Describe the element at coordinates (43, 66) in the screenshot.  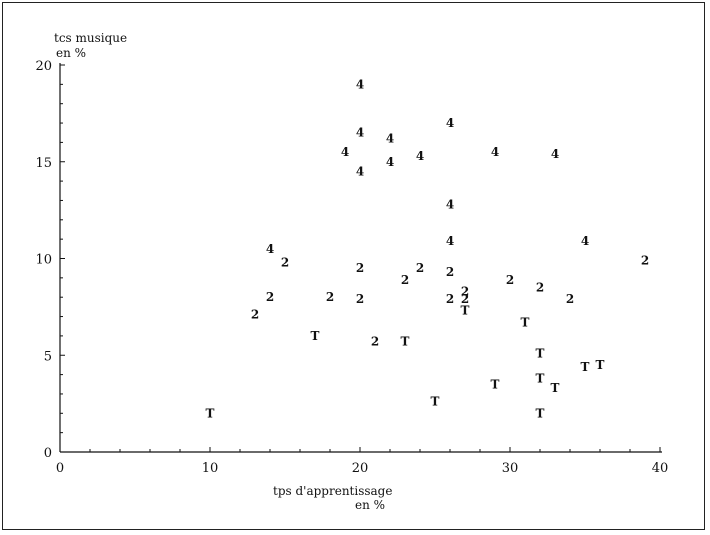
I see `y-tick-label: 20` at that location.